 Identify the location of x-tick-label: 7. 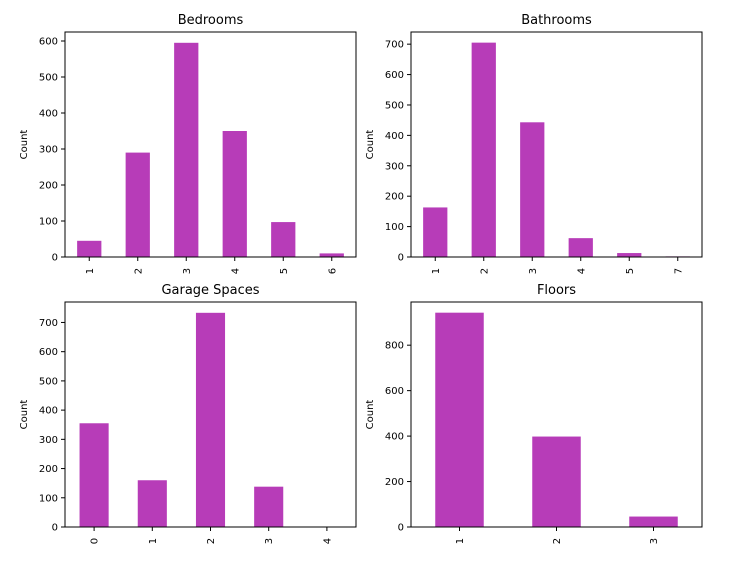
(678, 271).